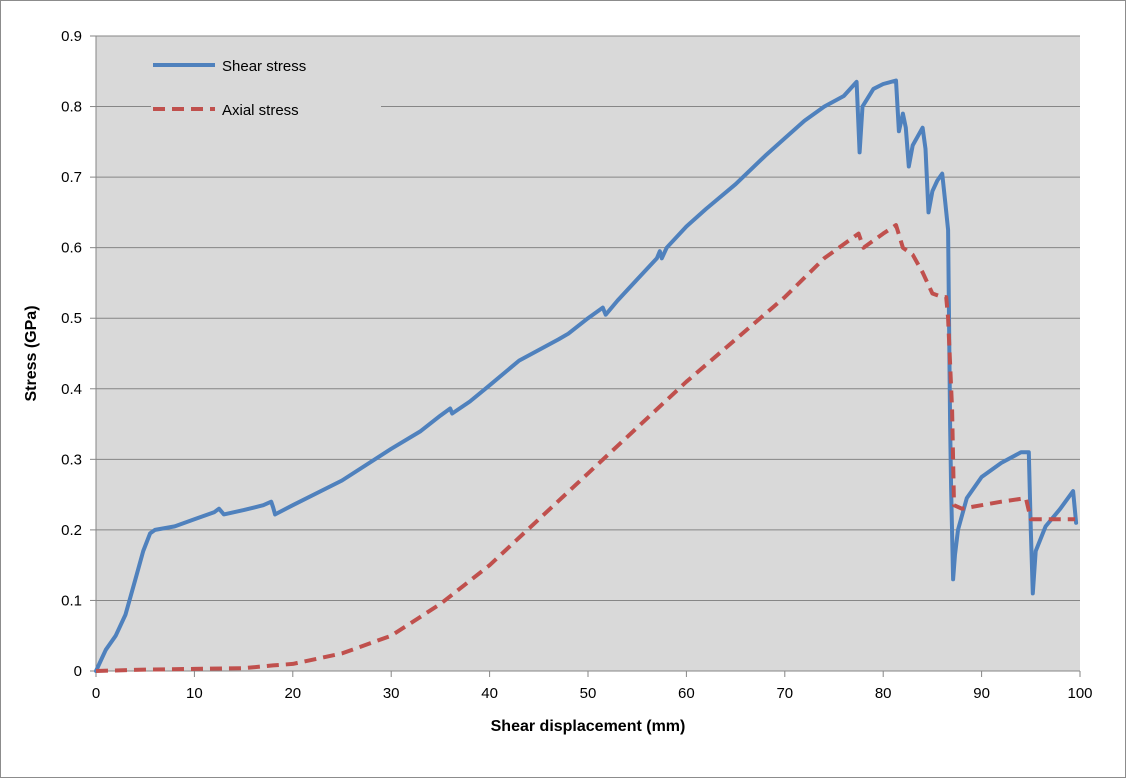 This screenshot has height=778, width=1126. I want to click on y-tick-label: 0.3, so click(71, 459).